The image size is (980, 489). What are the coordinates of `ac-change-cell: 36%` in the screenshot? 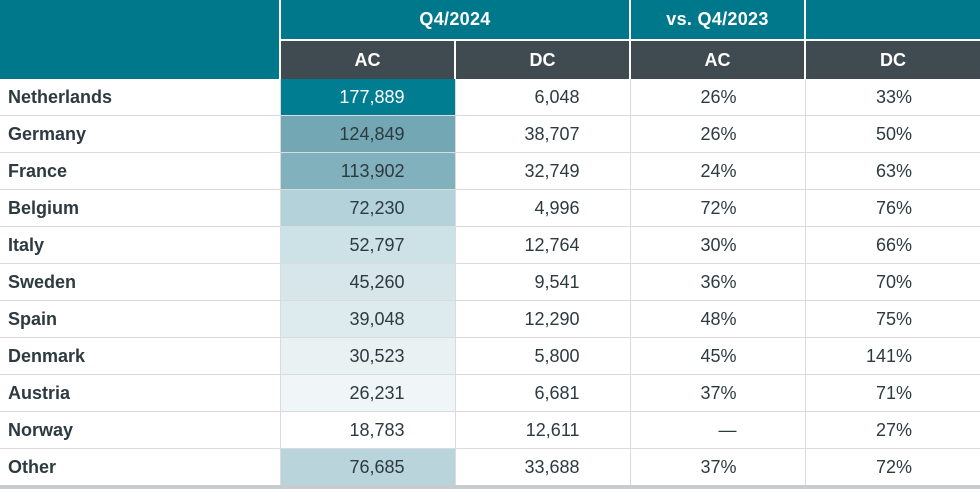 It's located at (717, 282).